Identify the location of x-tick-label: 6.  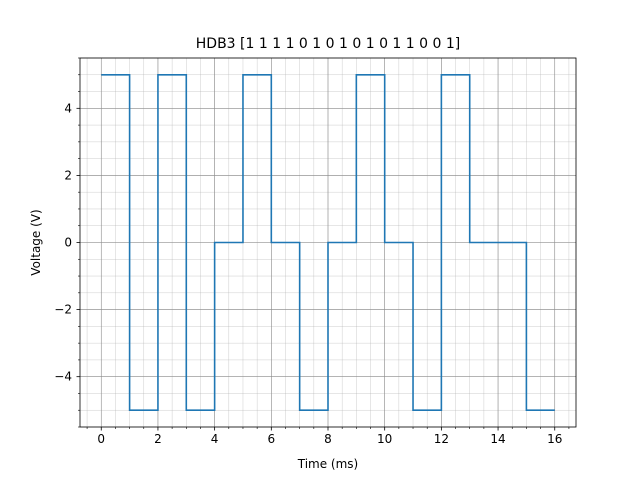
(271, 439).